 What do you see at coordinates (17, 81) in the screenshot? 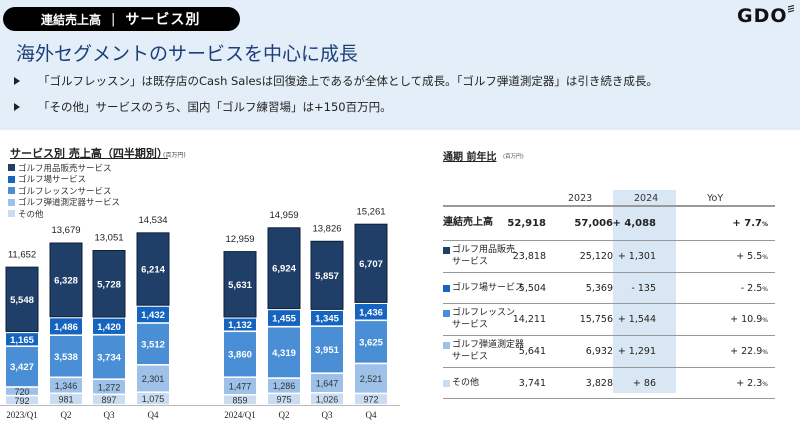
I see `bullet-triangle-icon` at bounding box center [17, 81].